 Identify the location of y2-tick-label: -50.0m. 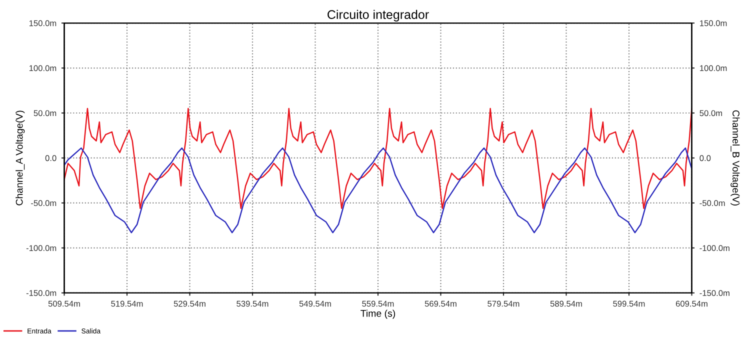
(712, 203).